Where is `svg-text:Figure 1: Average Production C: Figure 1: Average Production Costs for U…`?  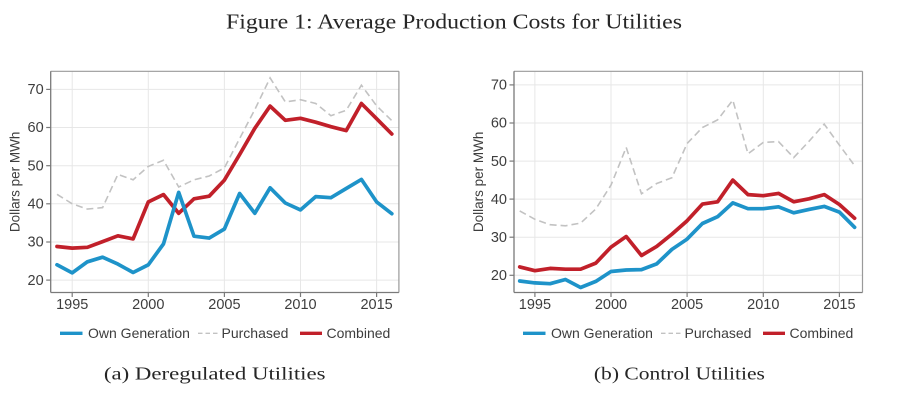 svg-text:Figure 1: Average Production C: Figure 1: Average Production Costs for U… is located at coordinates (454, 22).